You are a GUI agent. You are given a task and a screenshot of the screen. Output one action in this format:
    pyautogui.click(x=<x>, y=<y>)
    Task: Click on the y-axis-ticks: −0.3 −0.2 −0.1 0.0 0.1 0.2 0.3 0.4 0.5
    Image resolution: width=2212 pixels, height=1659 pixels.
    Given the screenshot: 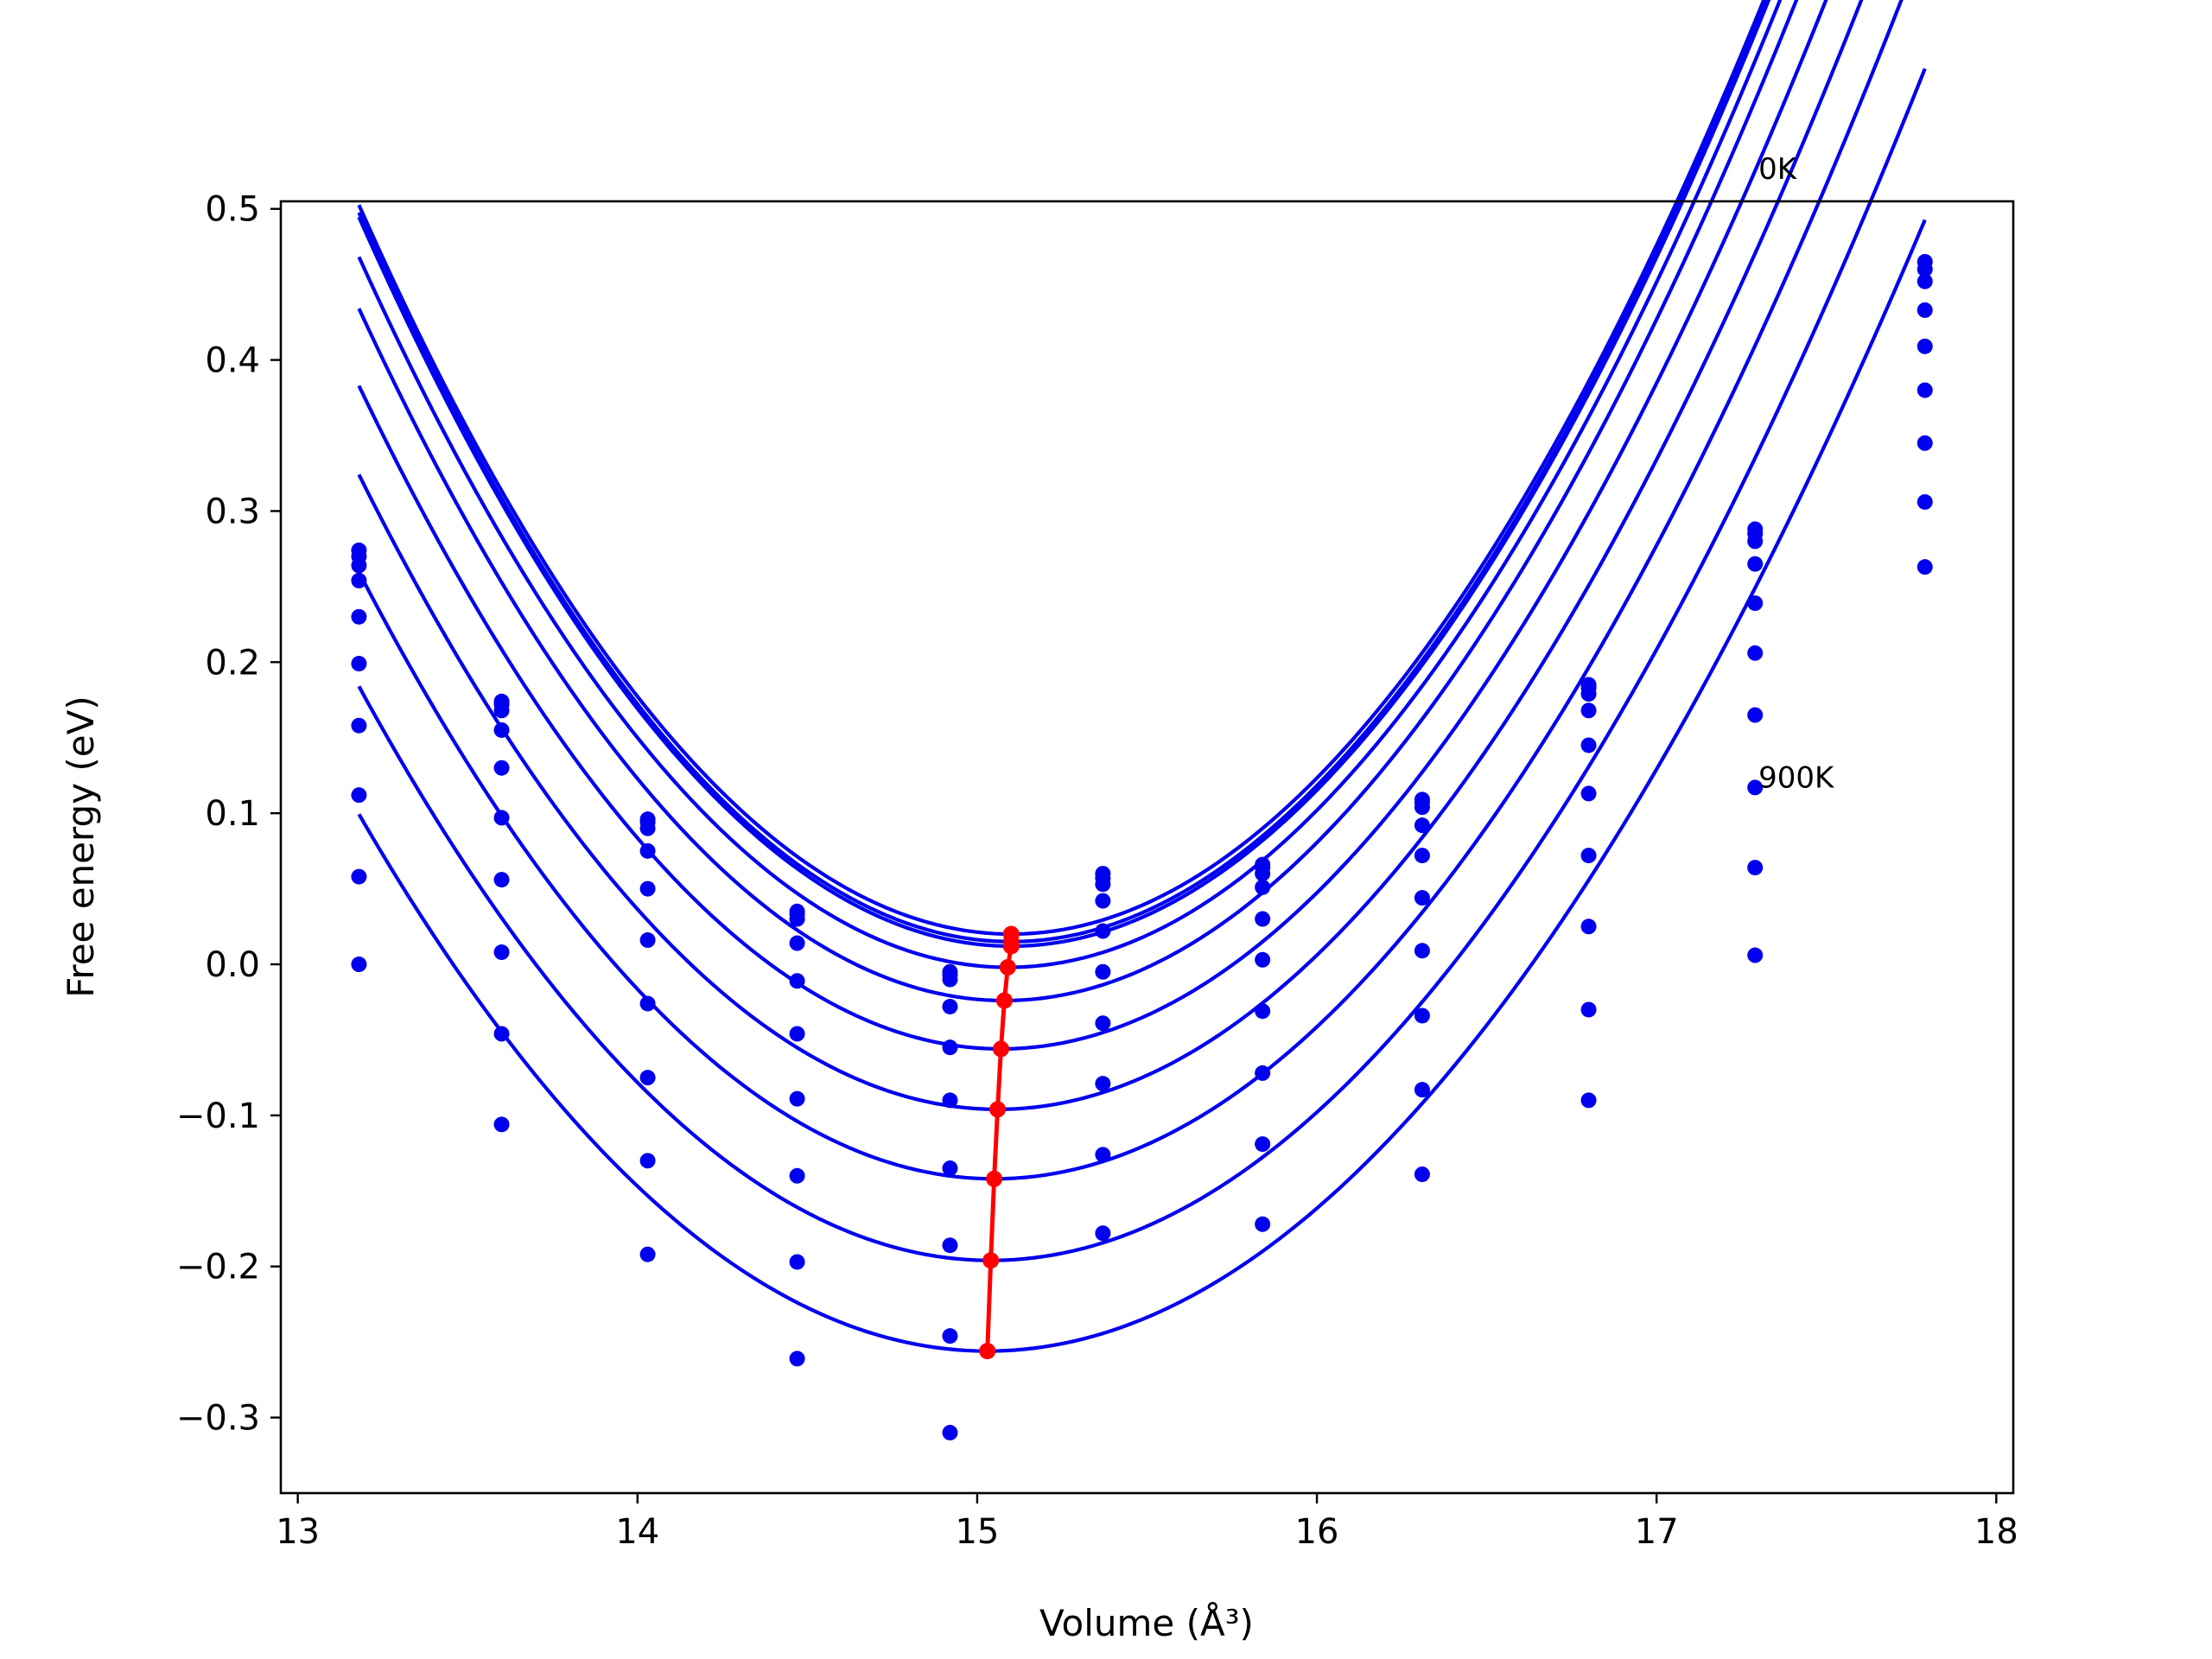 What is the action you would take?
    pyautogui.click(x=229, y=814)
    